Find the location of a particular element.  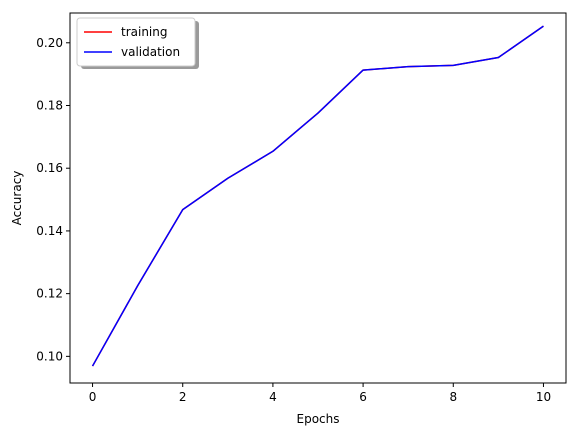

y-tick-label: 0.16 is located at coordinates (49, 168).